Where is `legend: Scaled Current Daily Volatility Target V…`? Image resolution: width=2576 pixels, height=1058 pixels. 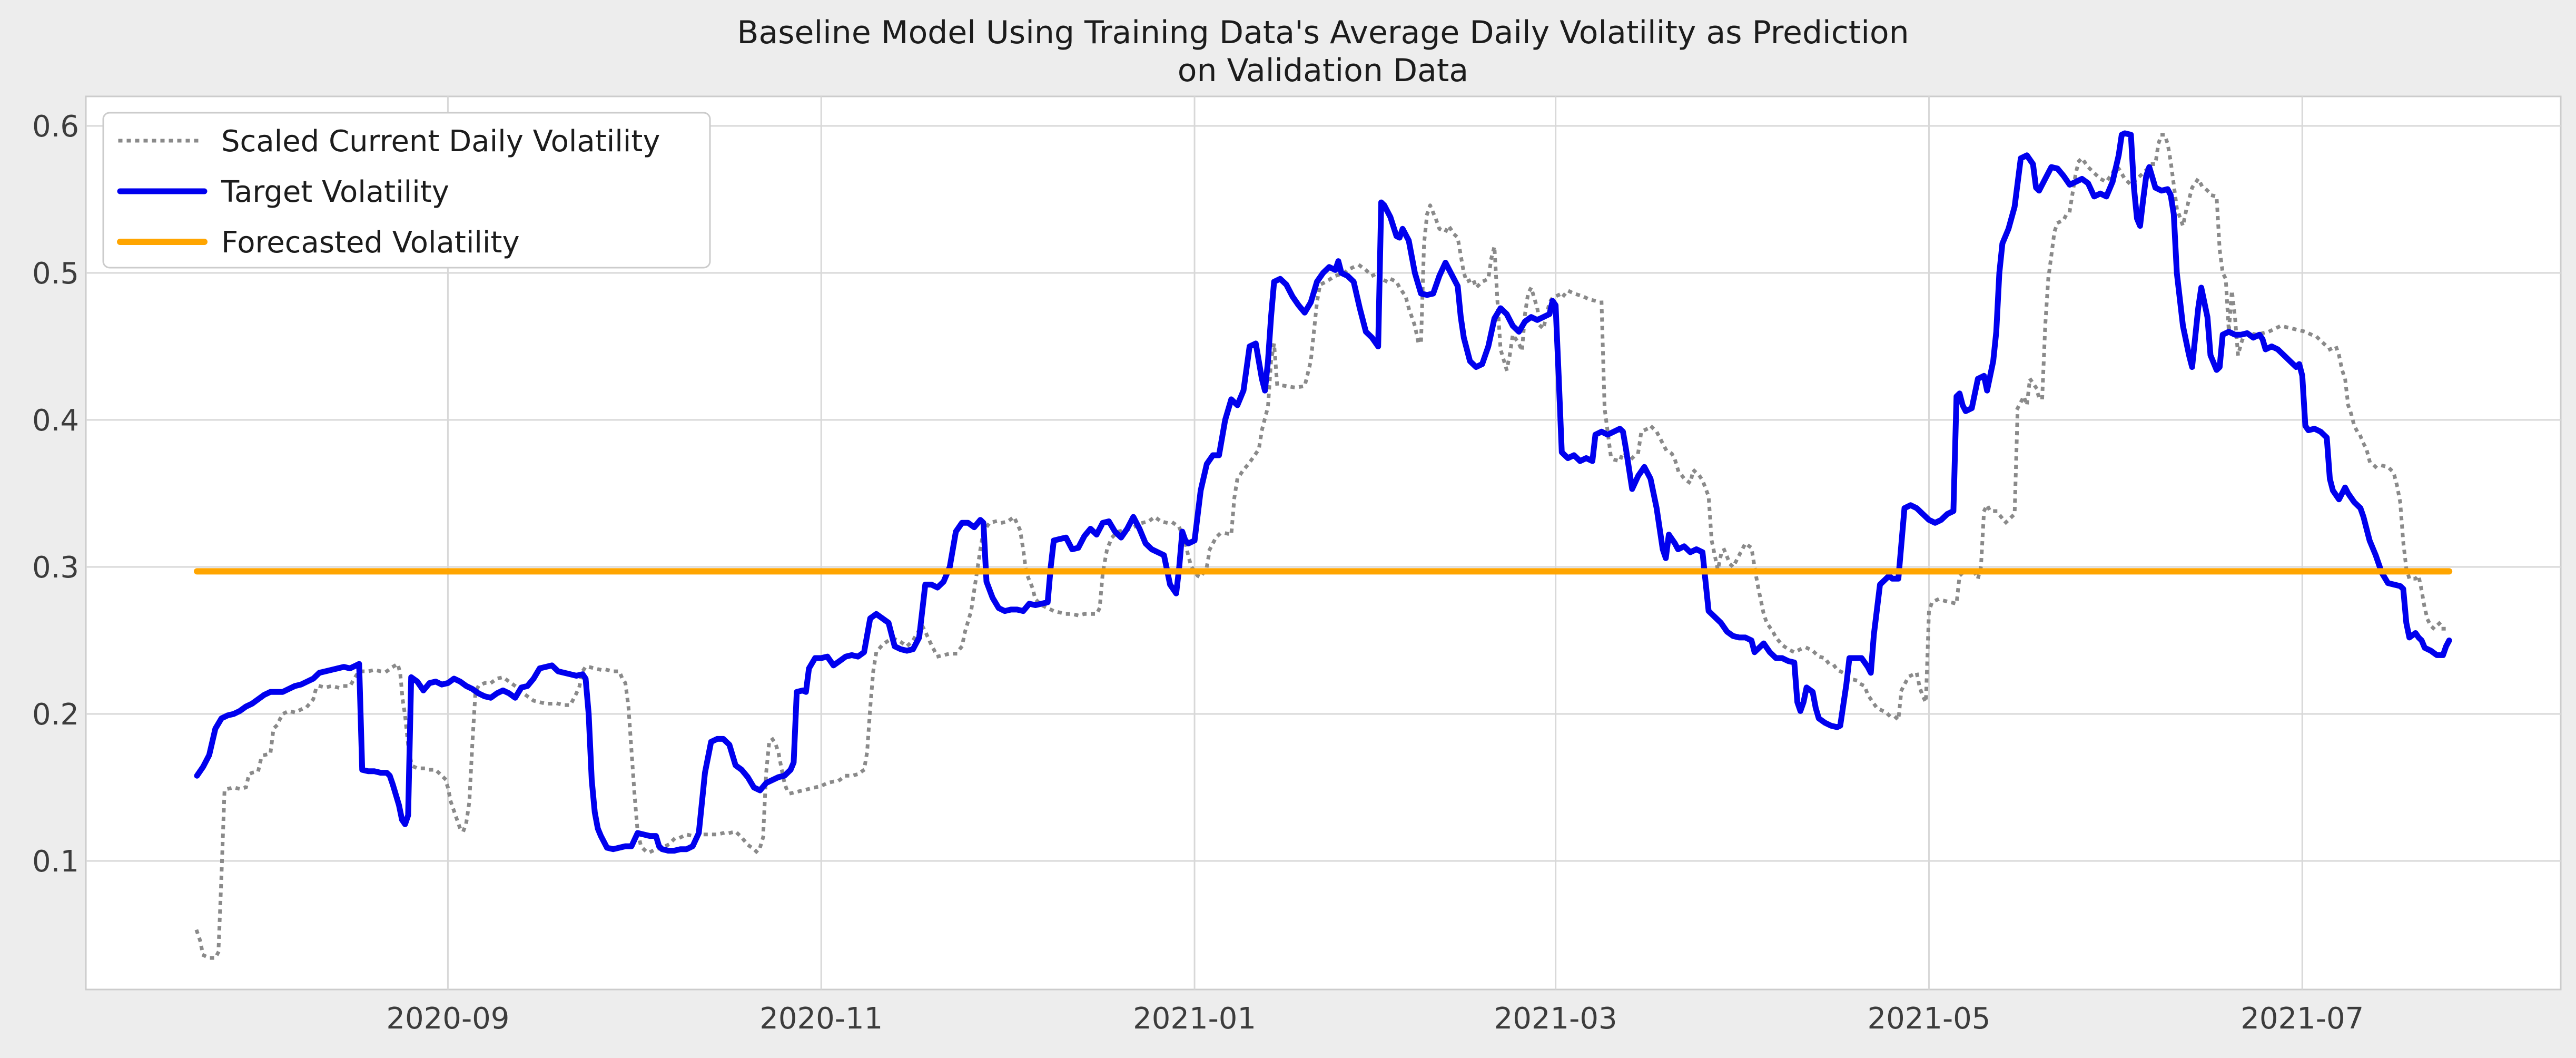
legend: Scaled Current Daily Volatility Target V… is located at coordinates (406, 190).